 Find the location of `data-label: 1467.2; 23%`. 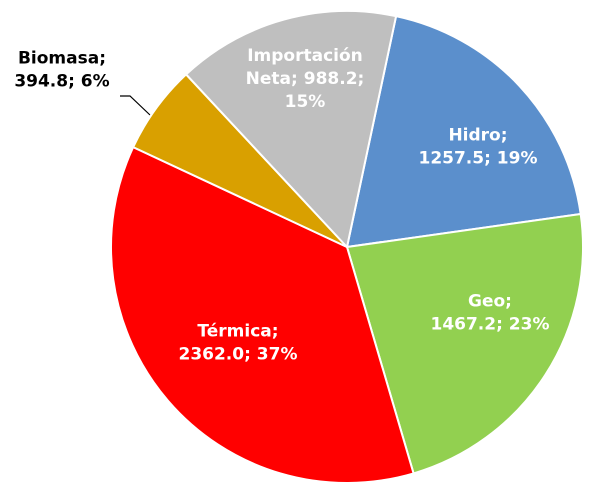

data-label: 1467.2; 23% is located at coordinates (489, 325).